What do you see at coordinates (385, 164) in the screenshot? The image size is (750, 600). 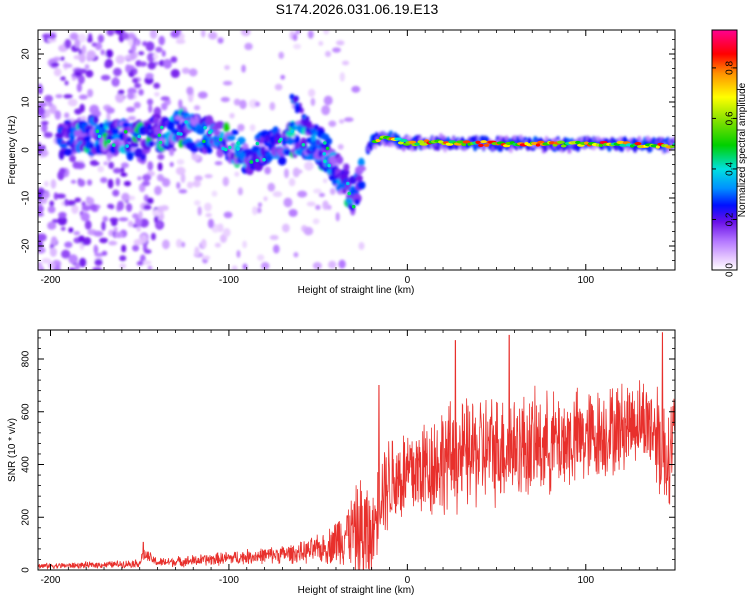 I see `spectrogram-hot-spots` at bounding box center [385, 164].